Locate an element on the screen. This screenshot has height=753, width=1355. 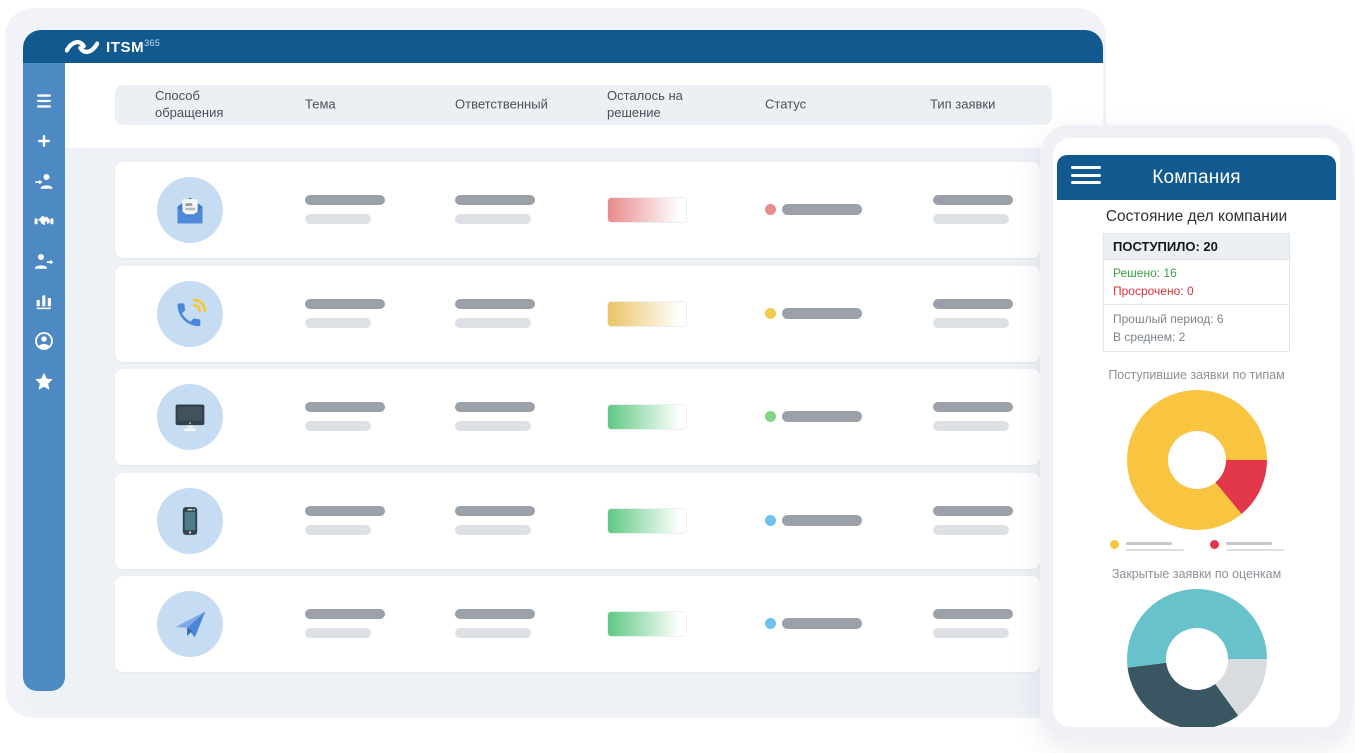
paper-plane-icon is located at coordinates (190, 624).